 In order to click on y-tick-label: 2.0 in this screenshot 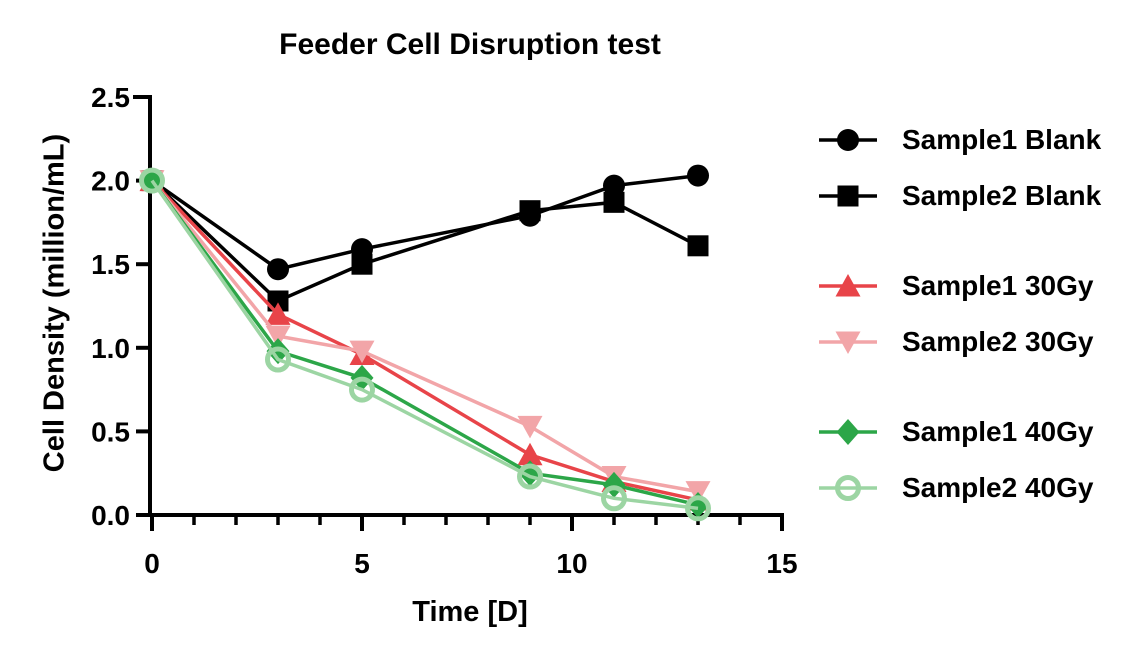, I will do `click(110, 181)`.